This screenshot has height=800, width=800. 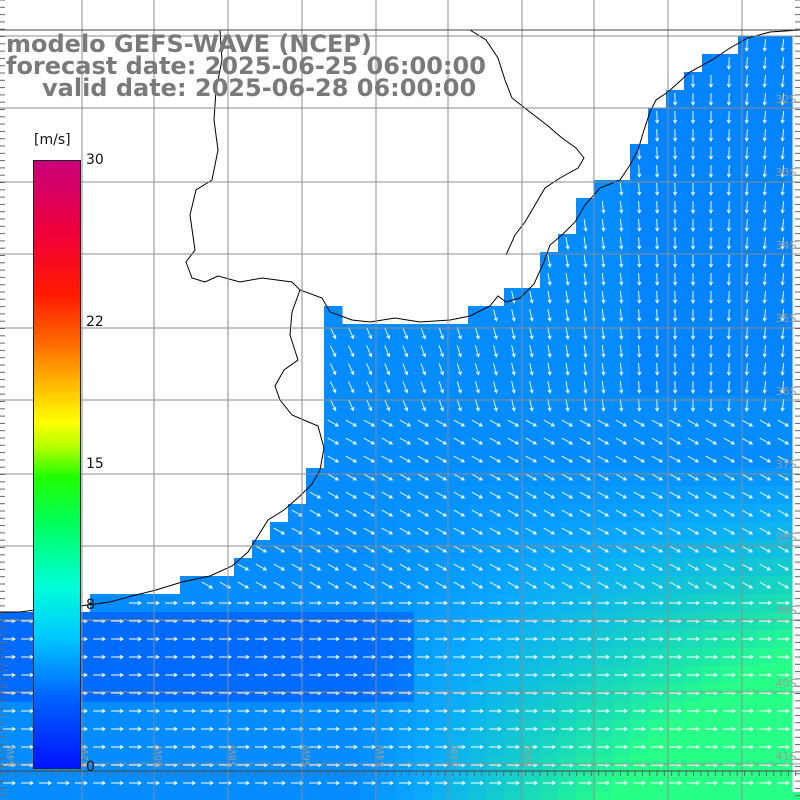 What do you see at coordinates (233, 756) in the screenshot?
I see `longitude-label: 58W` at bounding box center [233, 756].